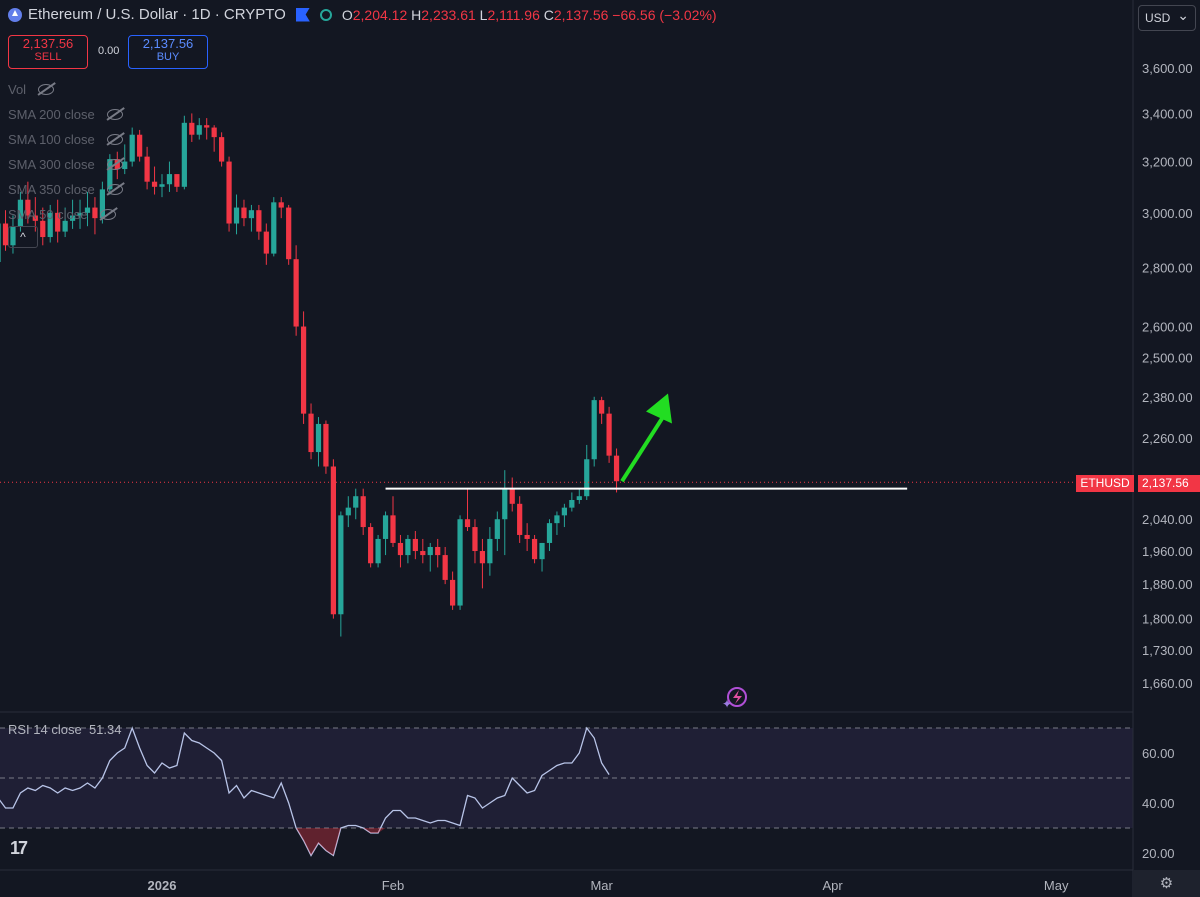 The height and width of the screenshot is (897, 1200). I want to click on collapse-legend-button: ^, so click(23, 237).